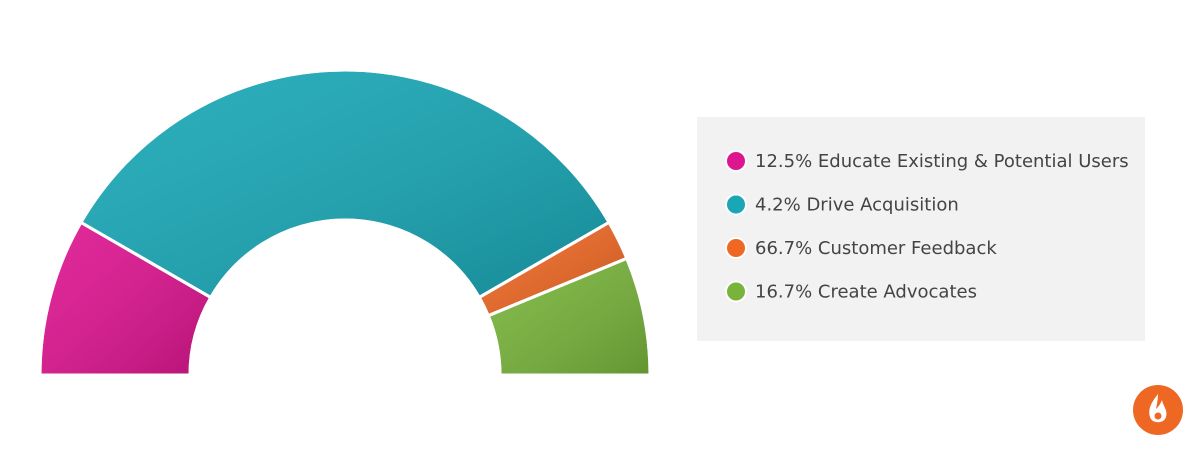  Describe the element at coordinates (866, 292) in the screenshot. I see `legend-label: 16.7% Create Advocates` at that location.